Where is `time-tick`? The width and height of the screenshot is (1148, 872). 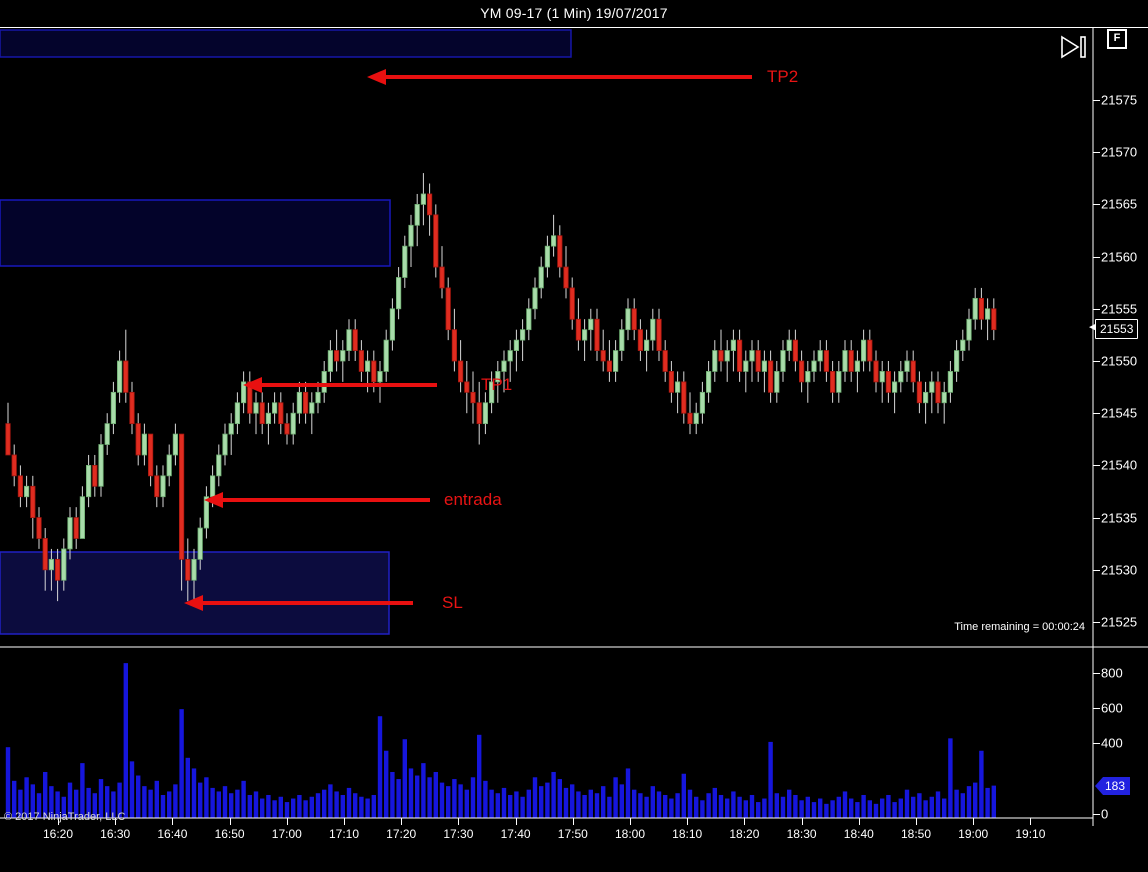
time-tick is located at coordinates (802, 821).